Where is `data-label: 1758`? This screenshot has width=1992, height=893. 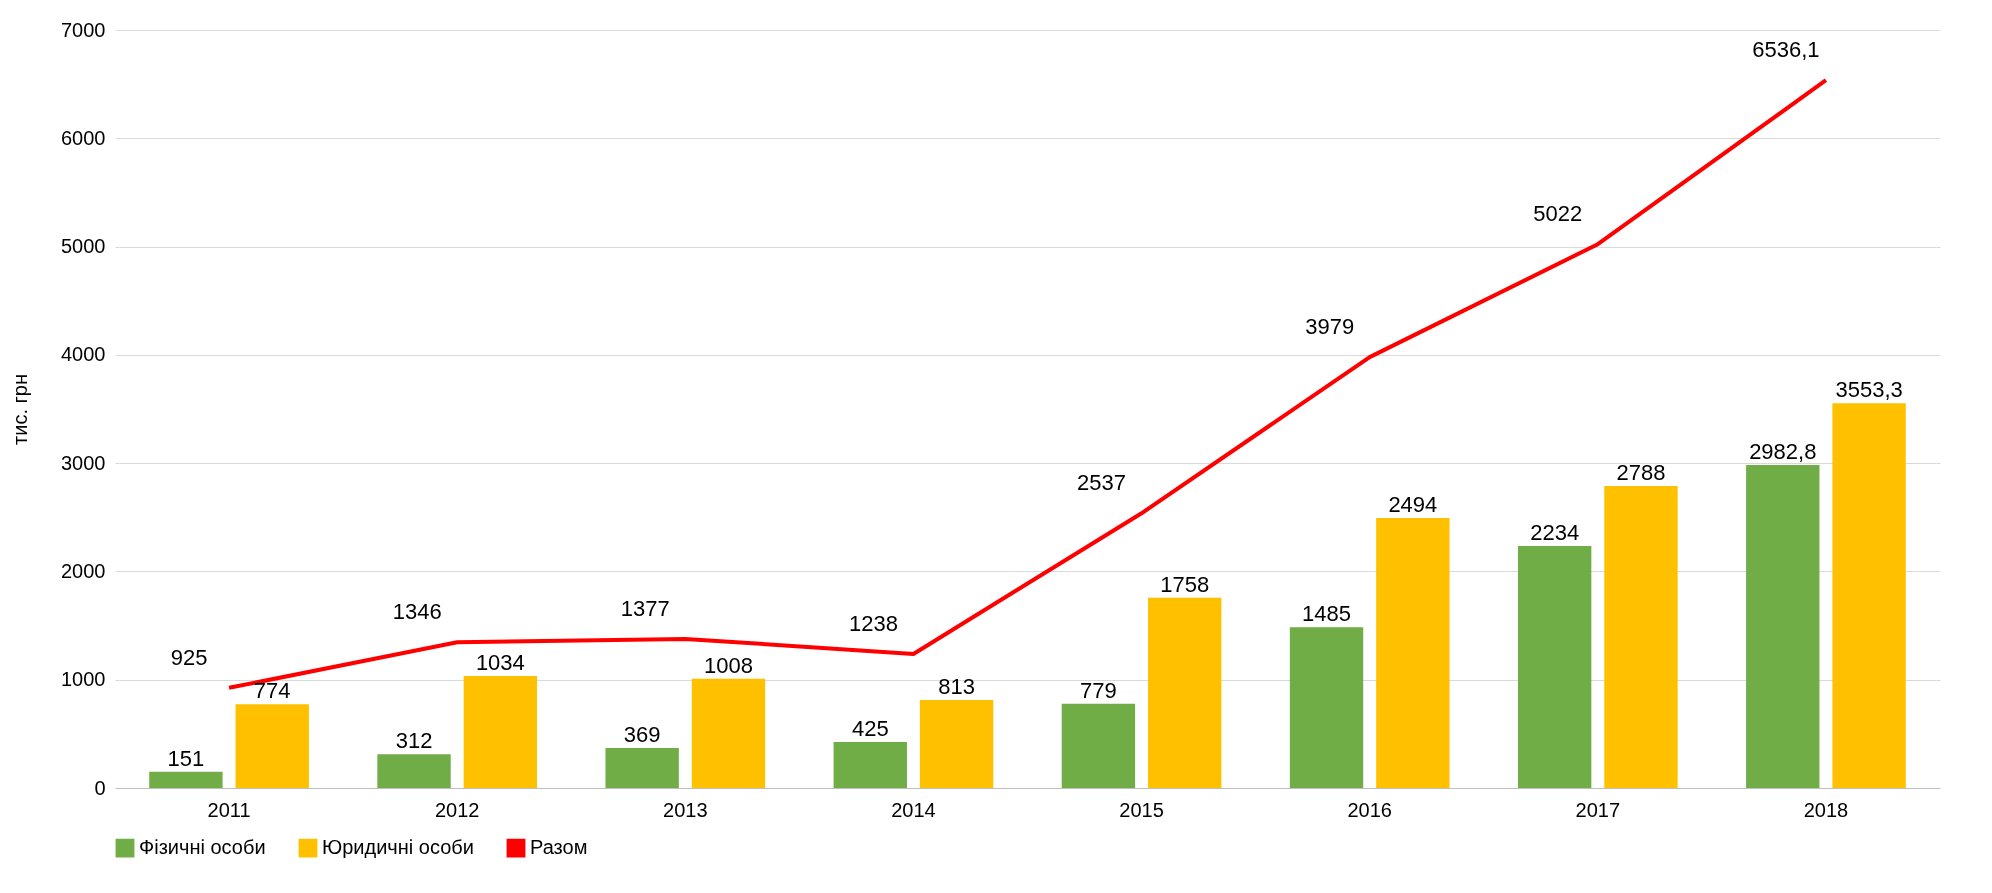
data-label: 1758 is located at coordinates (1185, 584).